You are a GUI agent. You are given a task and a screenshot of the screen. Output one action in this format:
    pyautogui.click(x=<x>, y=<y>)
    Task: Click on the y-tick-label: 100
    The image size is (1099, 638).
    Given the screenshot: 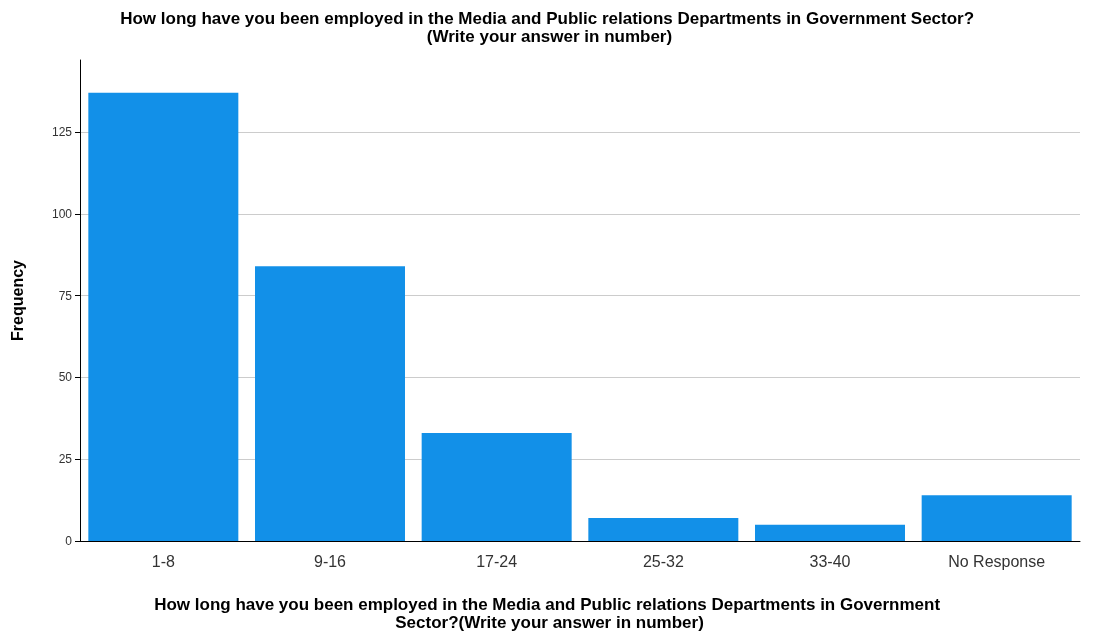 What is the action you would take?
    pyautogui.click(x=62, y=213)
    